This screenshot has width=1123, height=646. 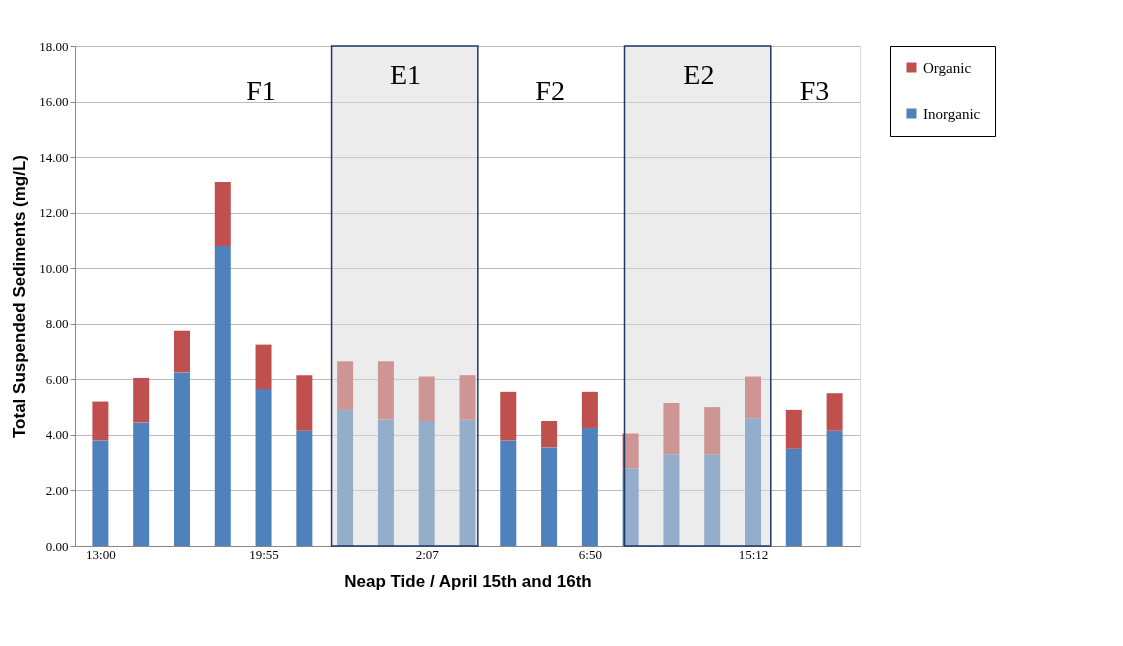 I want to click on legend-label: Organic, so click(x=947, y=67).